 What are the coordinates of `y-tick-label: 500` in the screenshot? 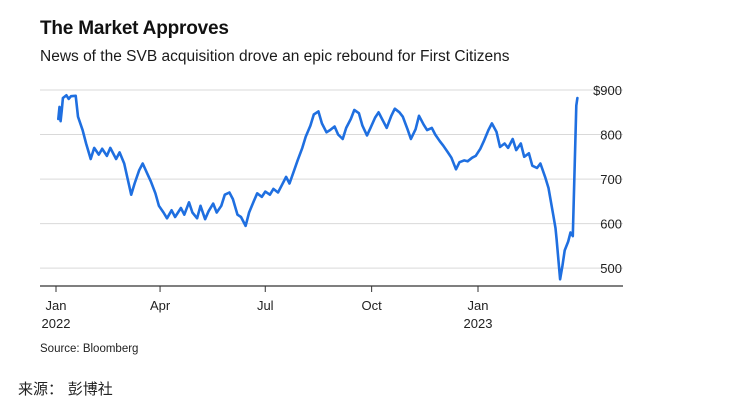 It's located at (611, 268).